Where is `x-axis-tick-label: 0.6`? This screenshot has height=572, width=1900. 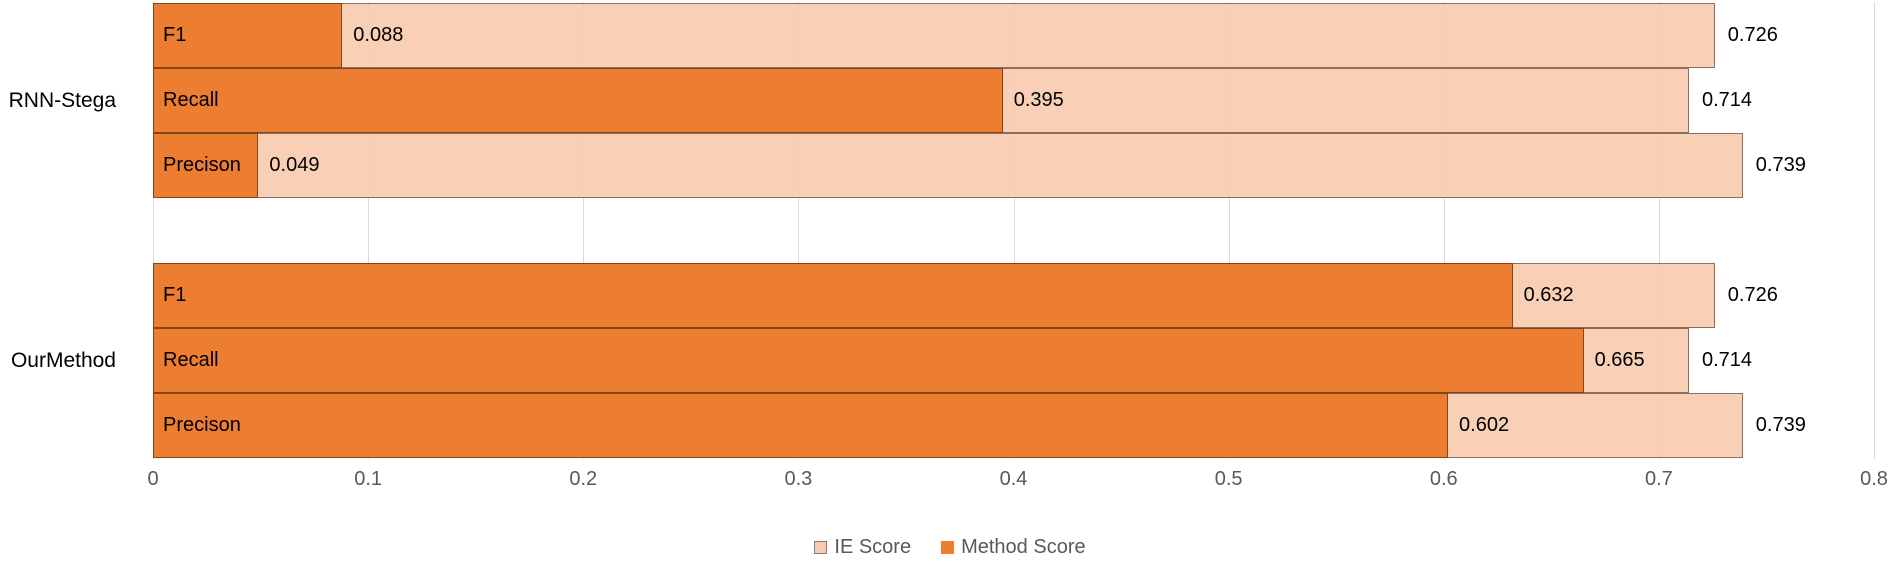 x-axis-tick-label: 0.6 is located at coordinates (1443, 479).